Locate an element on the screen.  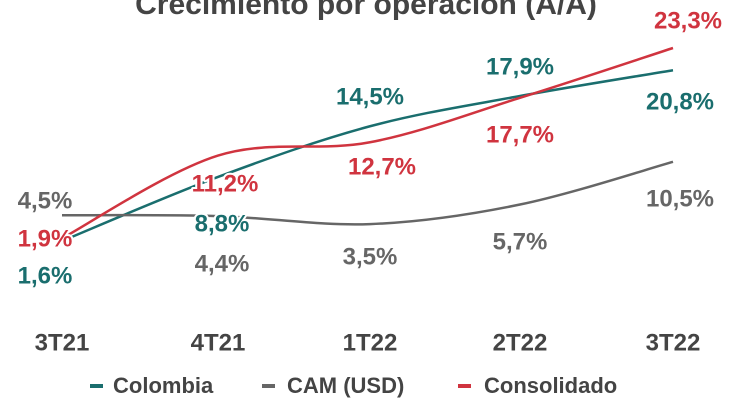
data-label: 12,7% is located at coordinates (382, 166).